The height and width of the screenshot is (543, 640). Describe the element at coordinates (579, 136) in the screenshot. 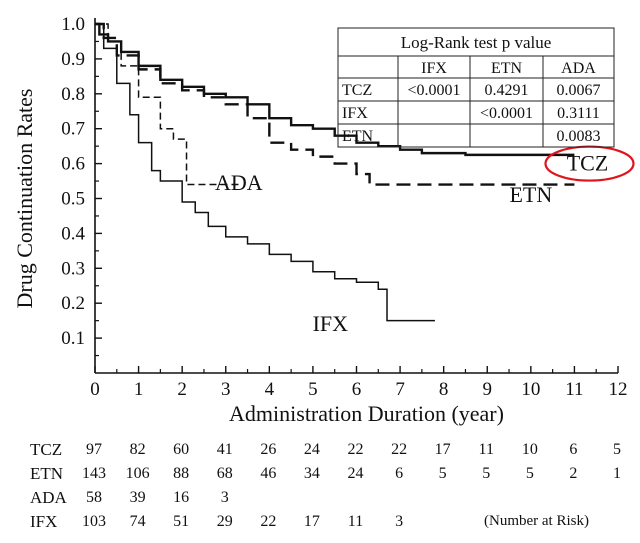

I see `pvalue-cell: 0.0083` at that location.